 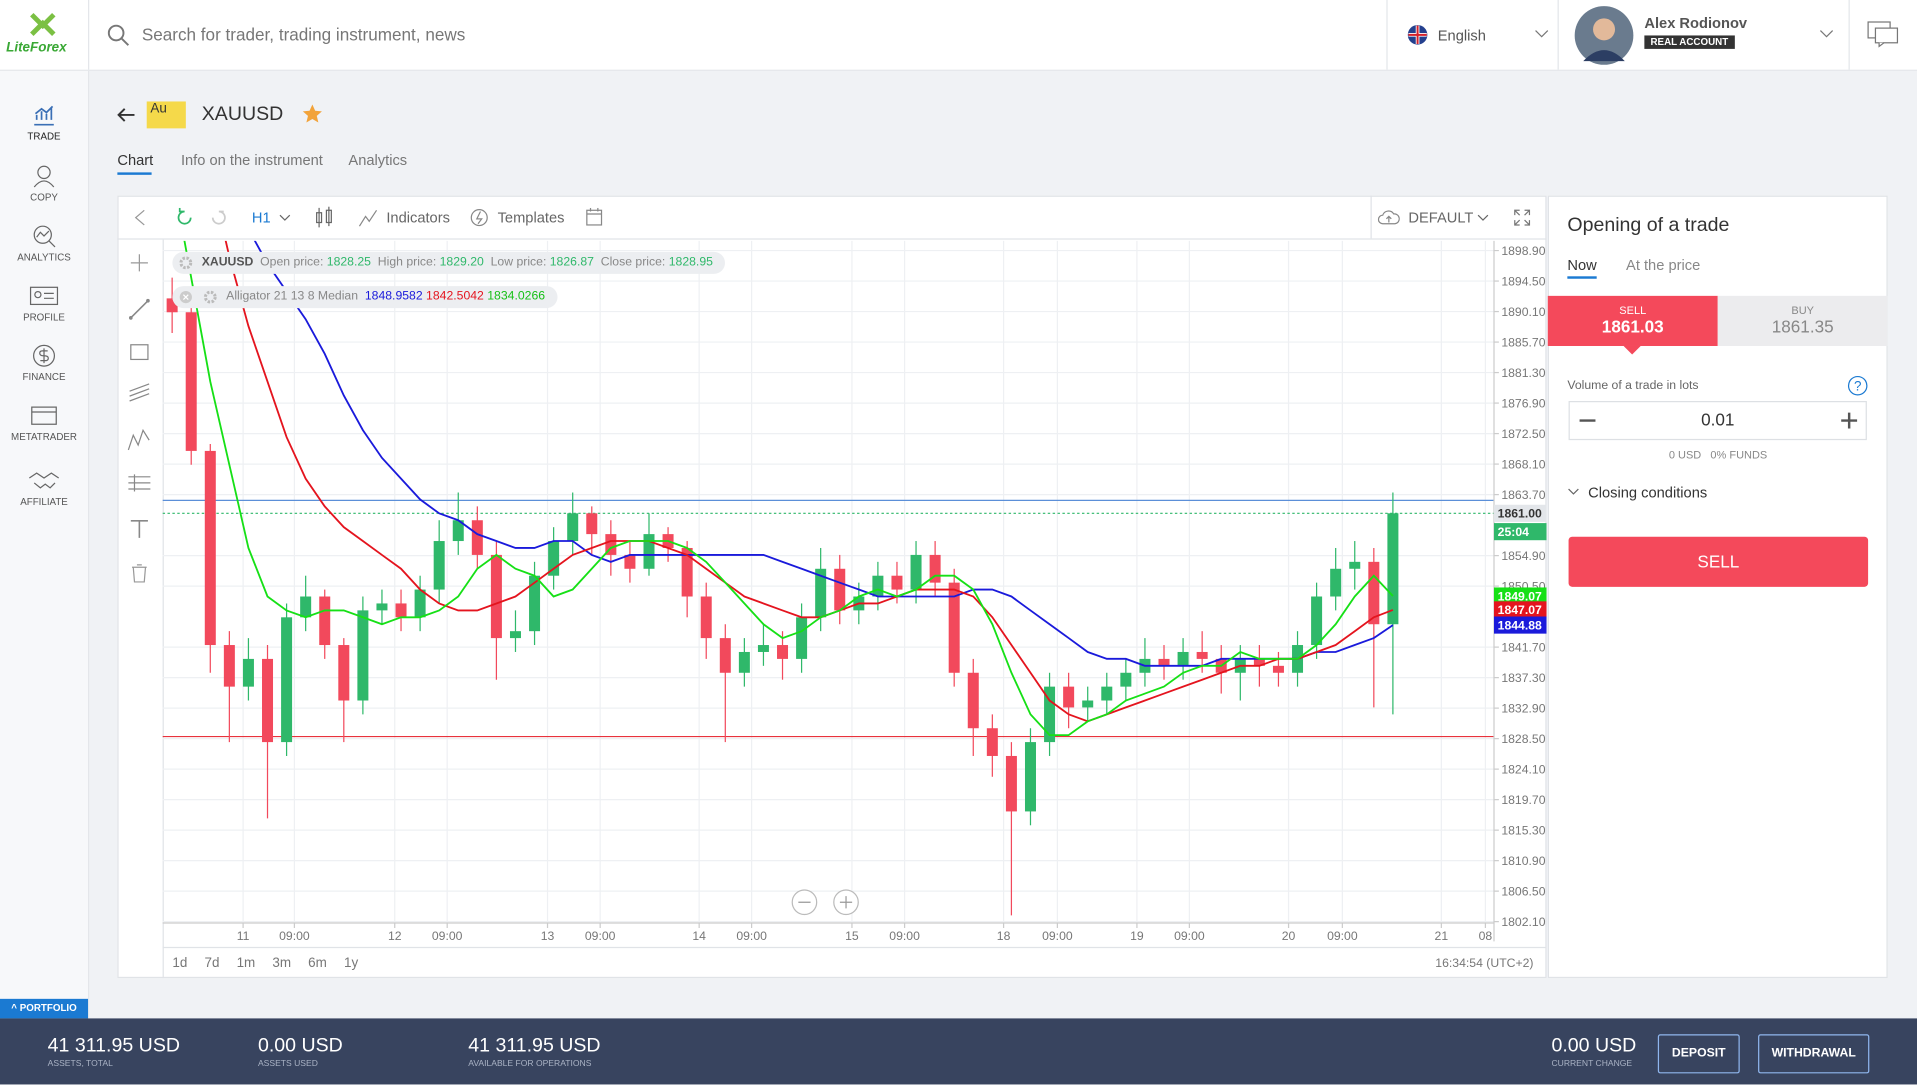 What do you see at coordinates (1632, 350) in the screenshot?
I see `sell-pointer` at bounding box center [1632, 350].